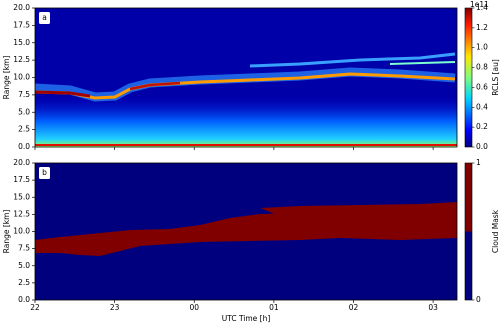 This screenshot has height=325, width=500. I want to click on x-tick-label: 22, so click(35, 307).